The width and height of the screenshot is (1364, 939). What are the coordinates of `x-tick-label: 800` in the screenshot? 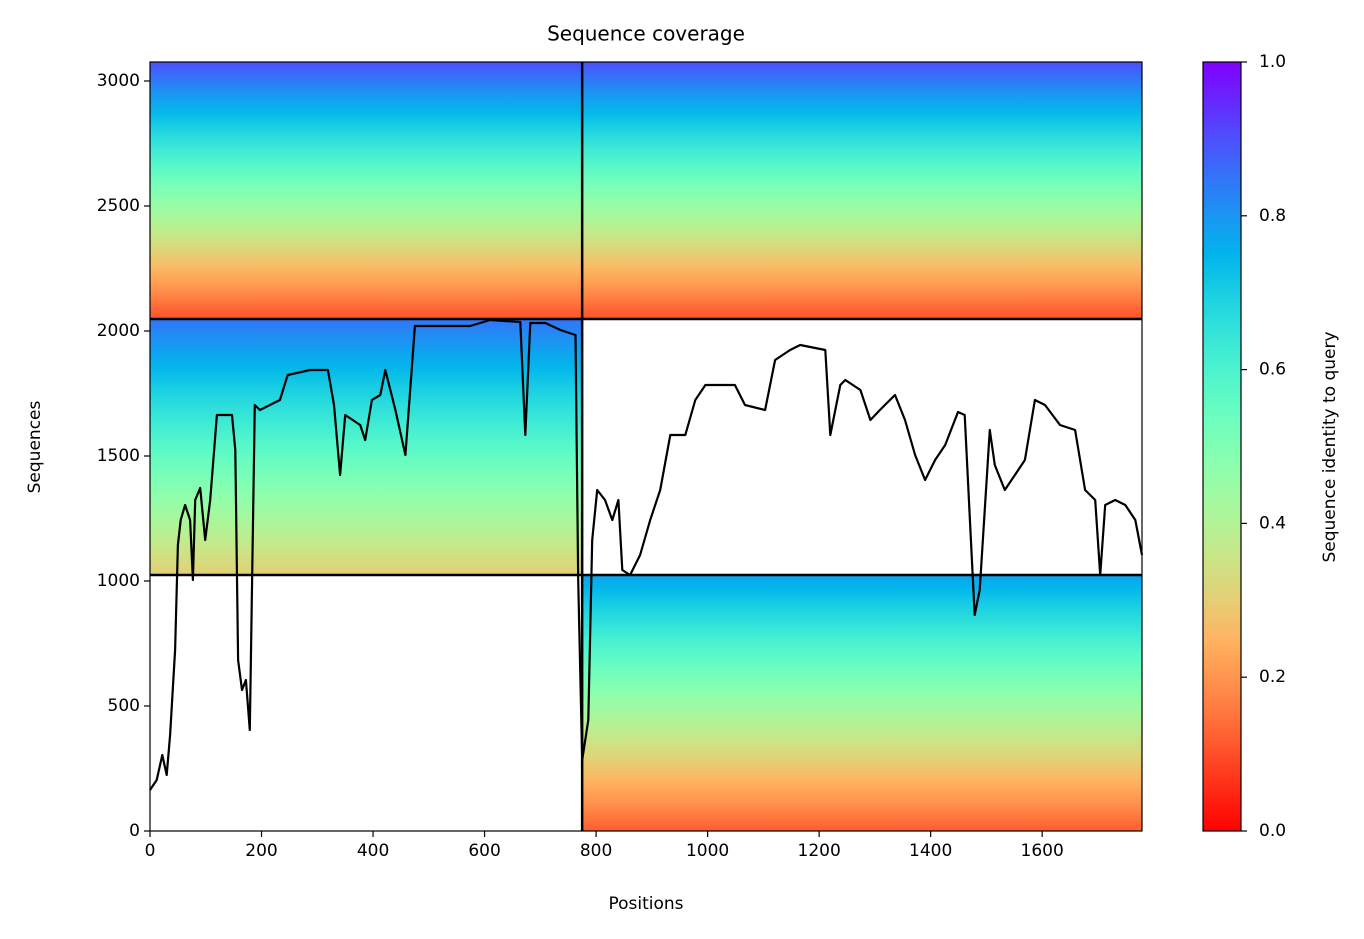 It's located at (596, 851).